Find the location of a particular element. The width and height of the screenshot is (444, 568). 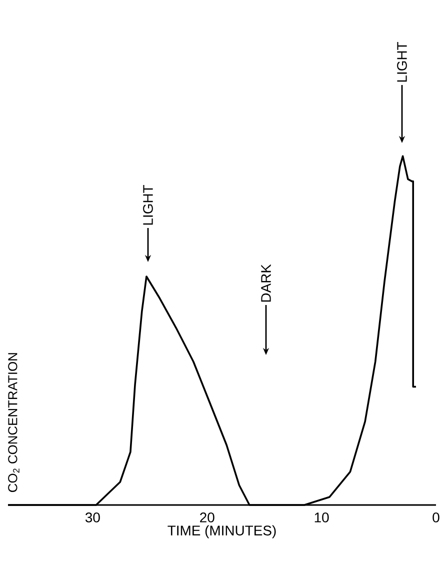

x-tick-label: 20 is located at coordinates (207, 517).